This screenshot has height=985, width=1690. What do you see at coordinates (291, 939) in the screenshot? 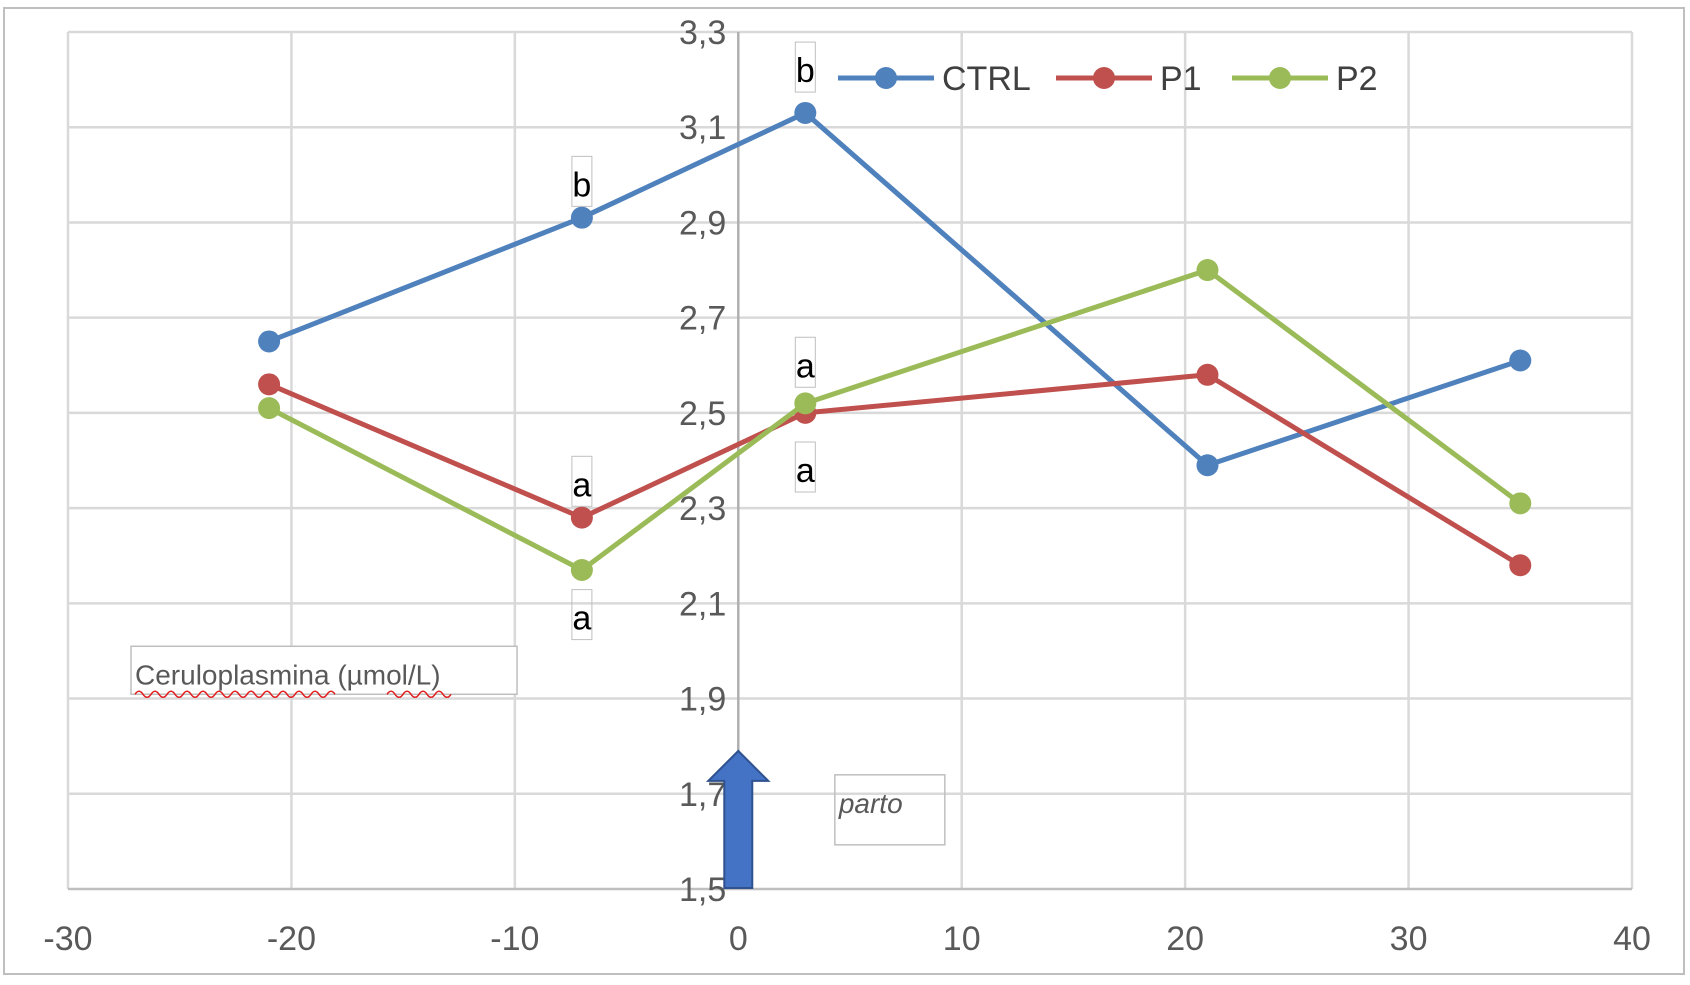
I see `x-tick-label: -20` at bounding box center [291, 939].